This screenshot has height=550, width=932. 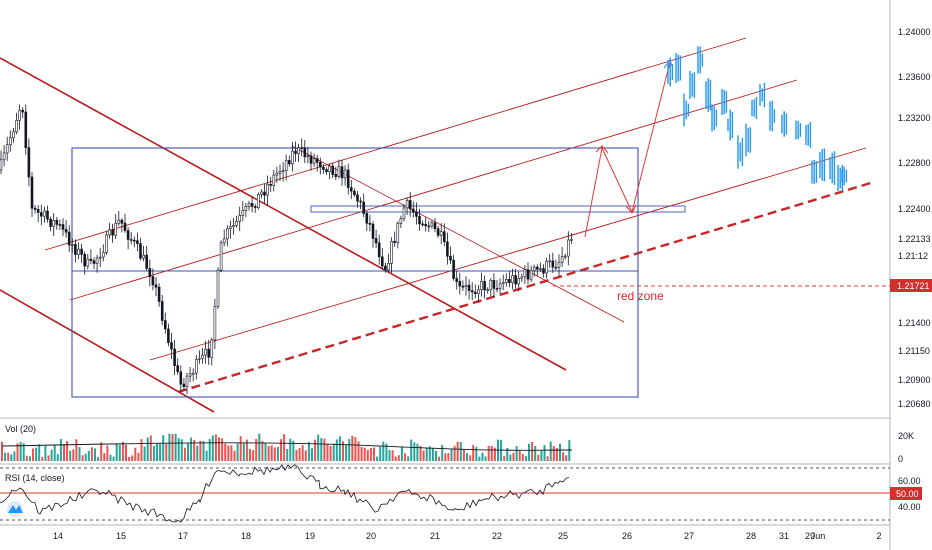 What do you see at coordinates (58, 536) in the screenshot?
I see `time-tick: 14` at bounding box center [58, 536].